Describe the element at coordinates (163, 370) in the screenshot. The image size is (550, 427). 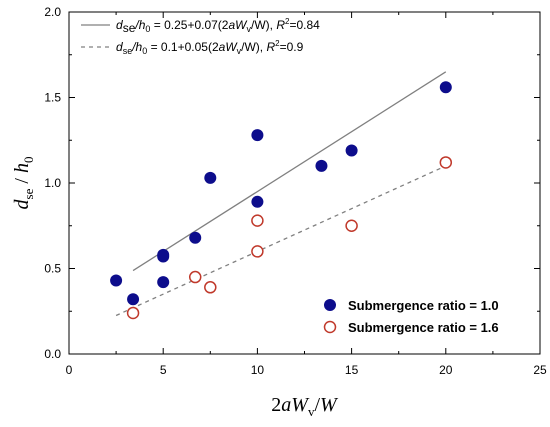
I see `x-tick-label: 5` at that location.